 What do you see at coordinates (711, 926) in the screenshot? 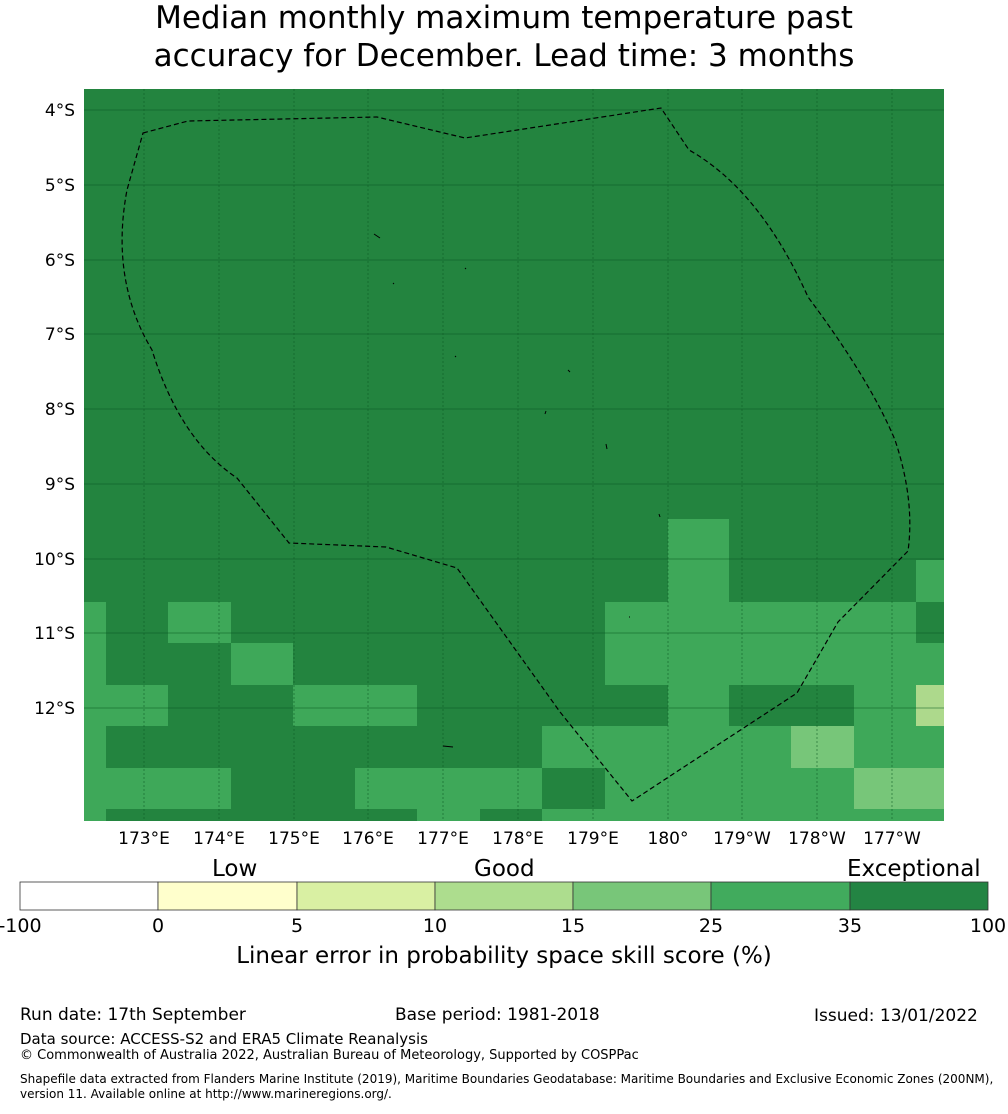
I see `colorbar-tick-label: 25` at bounding box center [711, 926].